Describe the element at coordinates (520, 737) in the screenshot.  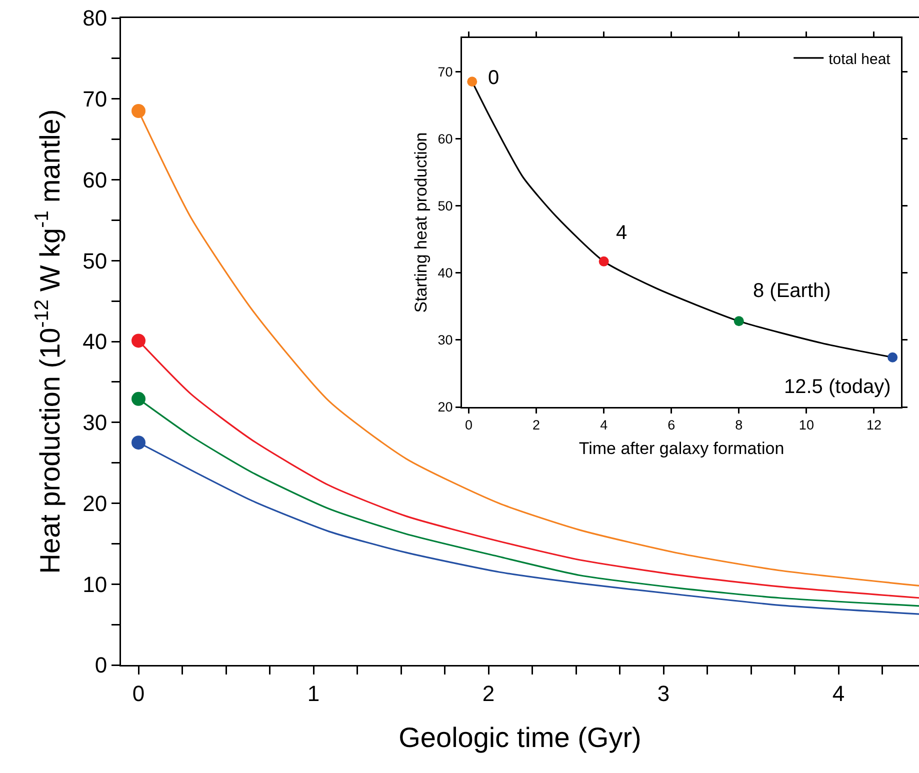
I see `x-axis-title: Geologic time (Gyr)` at that location.